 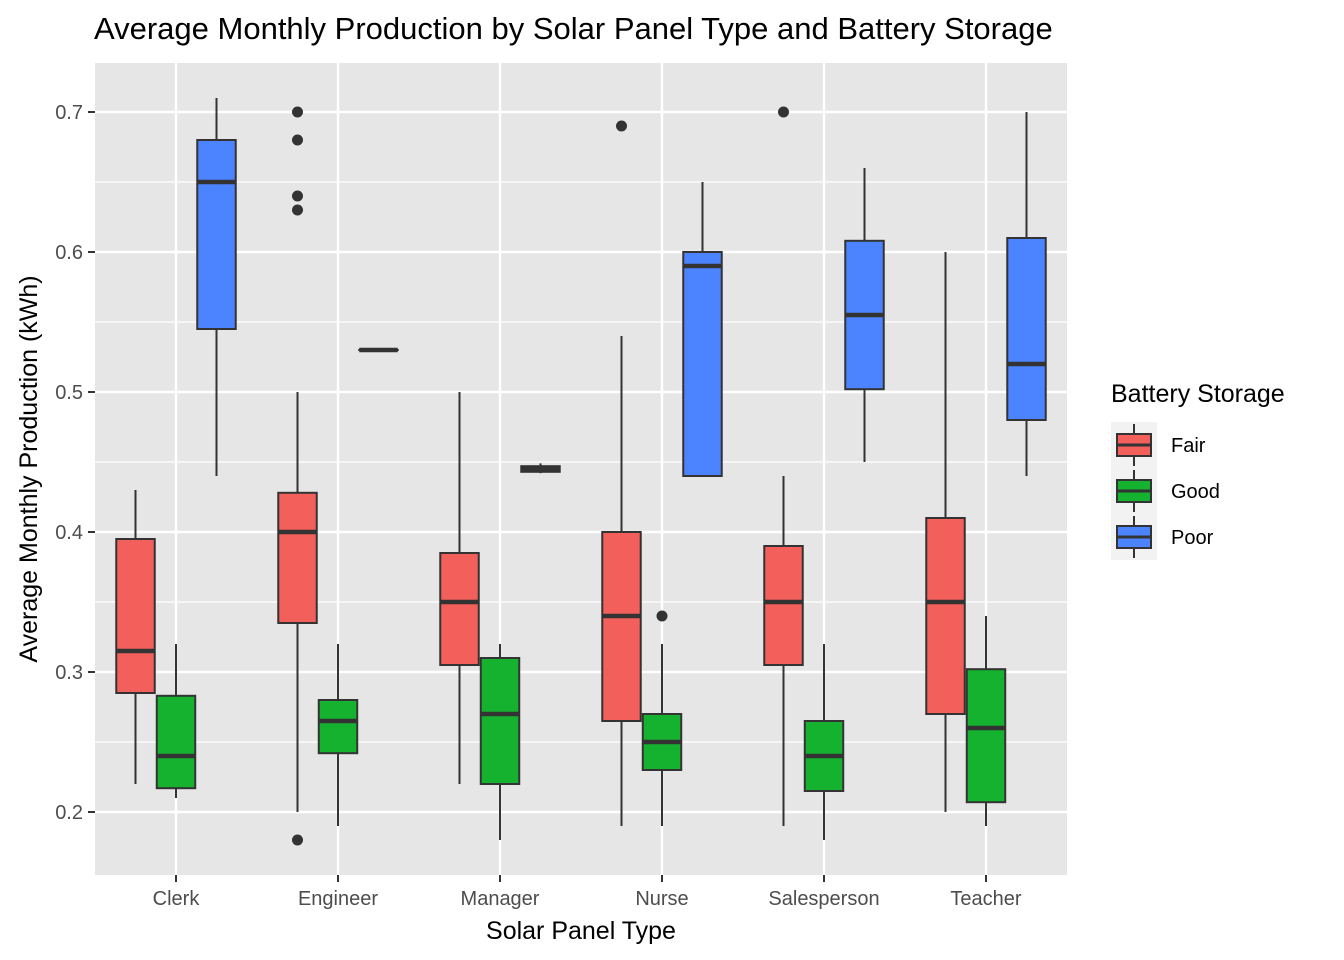 I want to click on x-tick-label: Salesperson, so click(x=823, y=899).